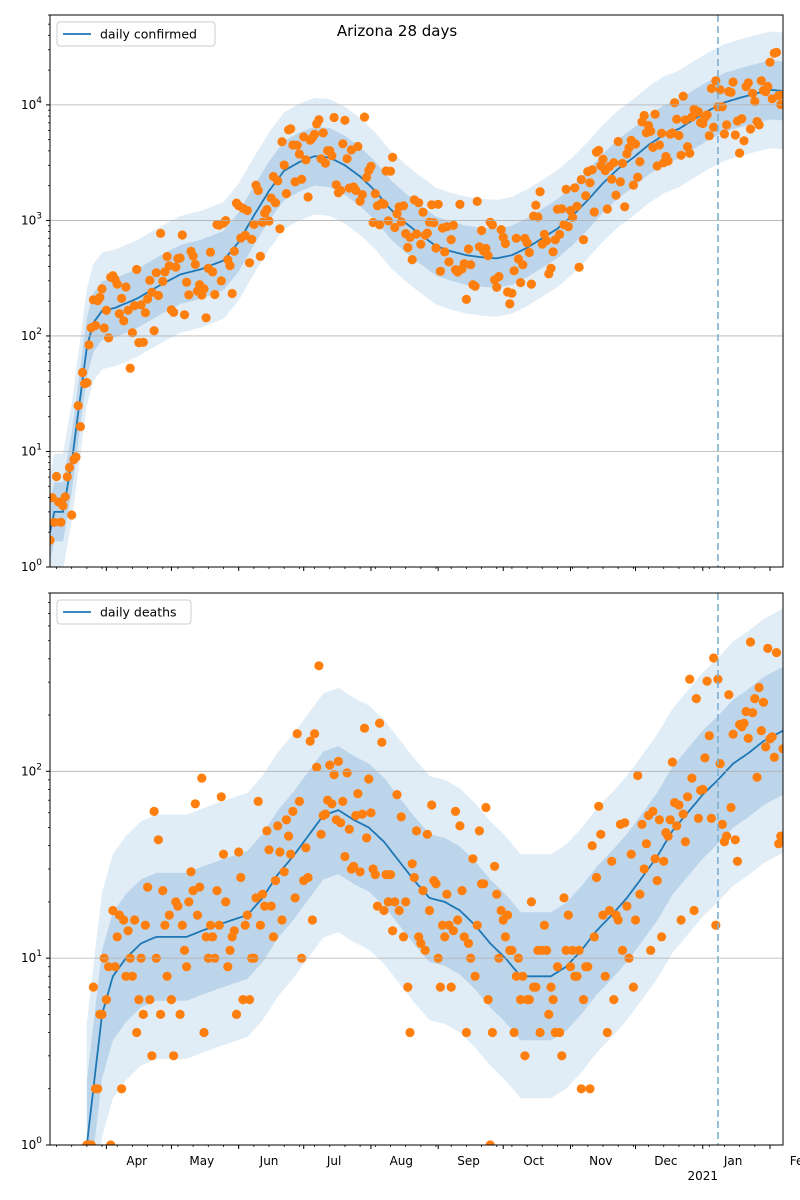 This screenshot has width=800, height=1200. What do you see at coordinates (31, 1144) in the screenshot?
I see `y-tick-label: 100` at bounding box center [31, 1144].